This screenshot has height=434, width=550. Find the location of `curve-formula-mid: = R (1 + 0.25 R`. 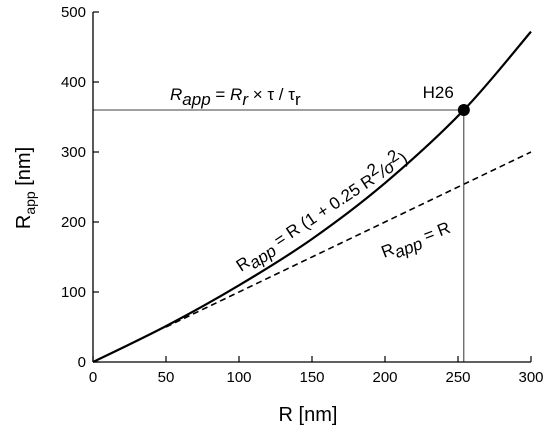

curve-formula-mid: = R (1 + 0.25 R is located at coordinates (322, 211).